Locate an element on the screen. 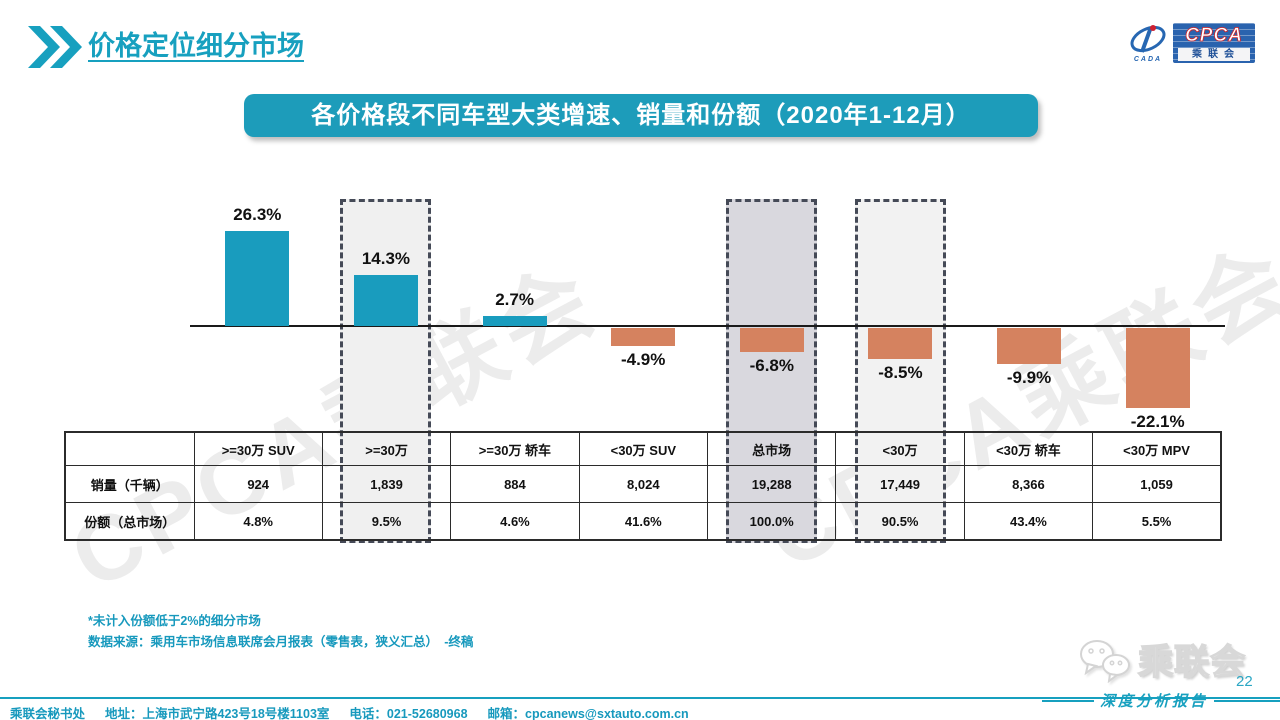  table-cell: 19,288 is located at coordinates (771, 484).